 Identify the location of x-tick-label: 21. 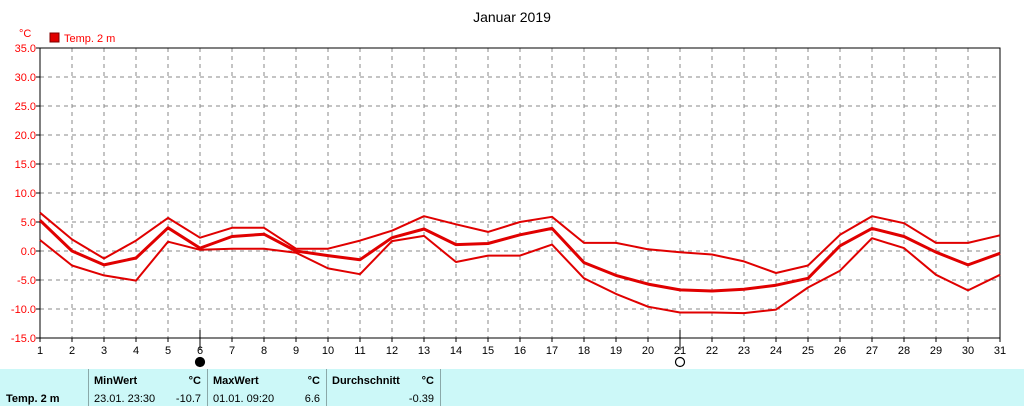
(680, 351).